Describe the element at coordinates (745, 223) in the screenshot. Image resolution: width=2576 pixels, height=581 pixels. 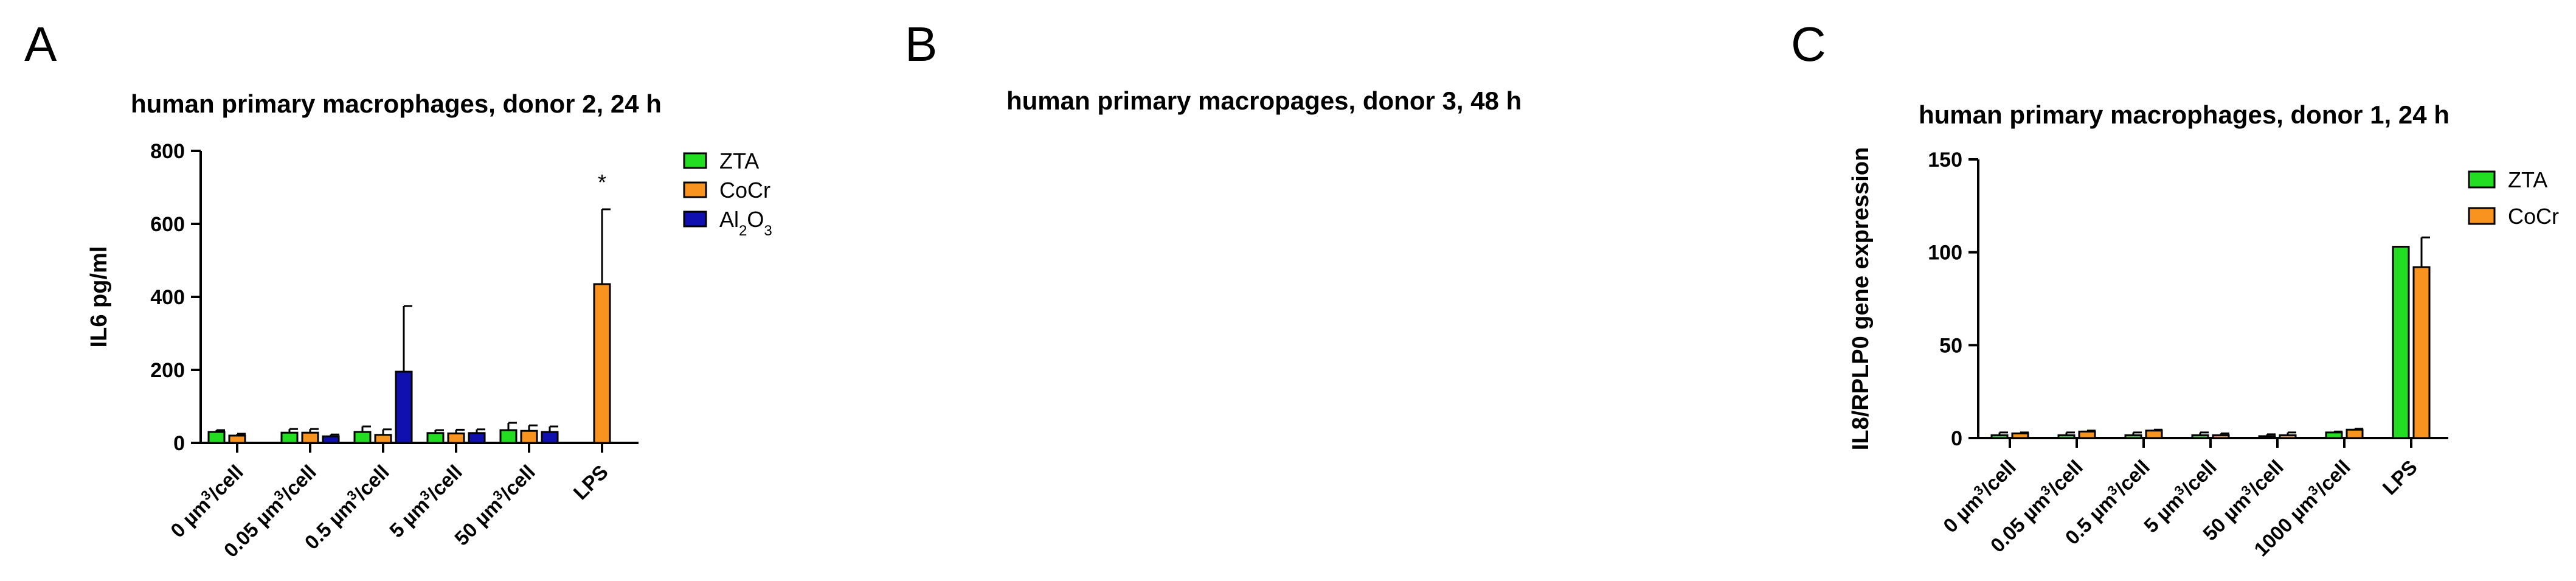
I see `legend-label-al2o3: Al2O3` at that location.